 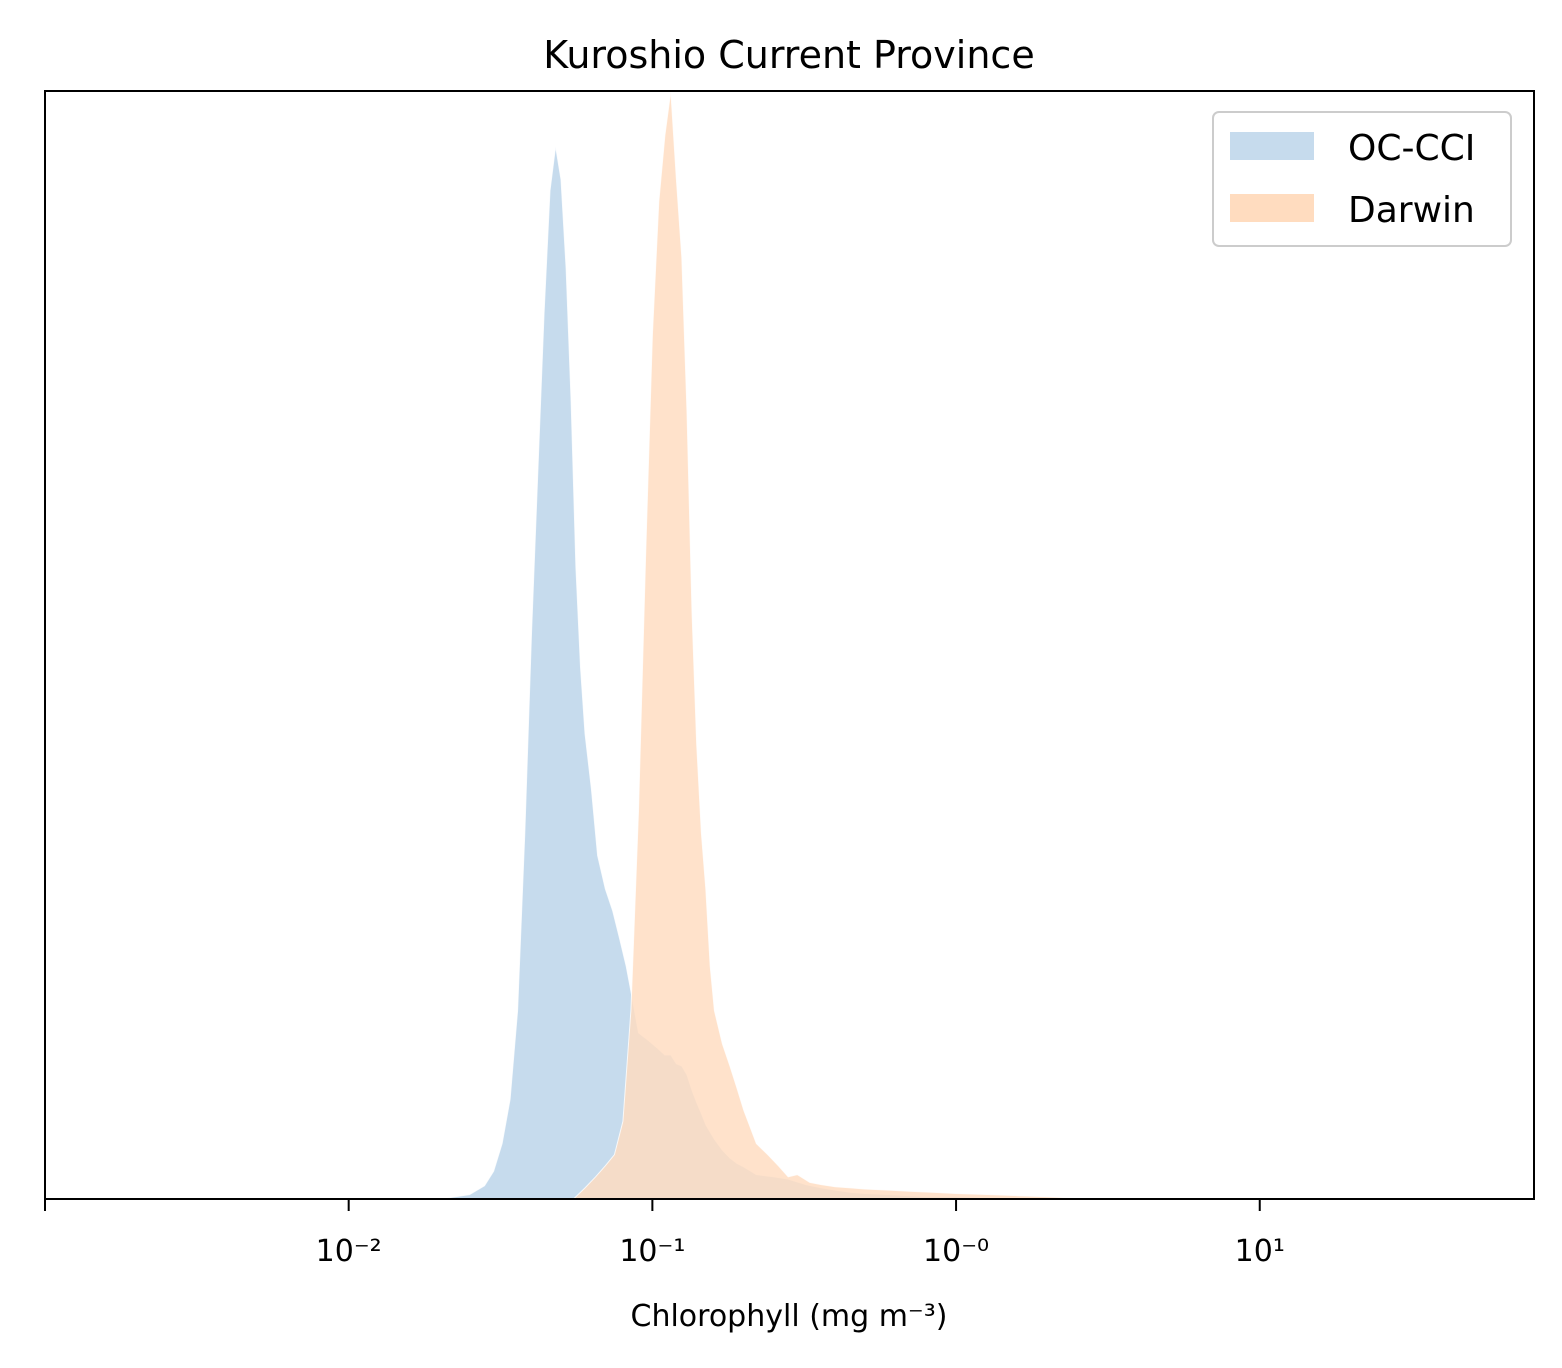 What do you see at coordinates (1260, 1251) in the screenshot?
I see `x-tick-label: 10¹` at bounding box center [1260, 1251].